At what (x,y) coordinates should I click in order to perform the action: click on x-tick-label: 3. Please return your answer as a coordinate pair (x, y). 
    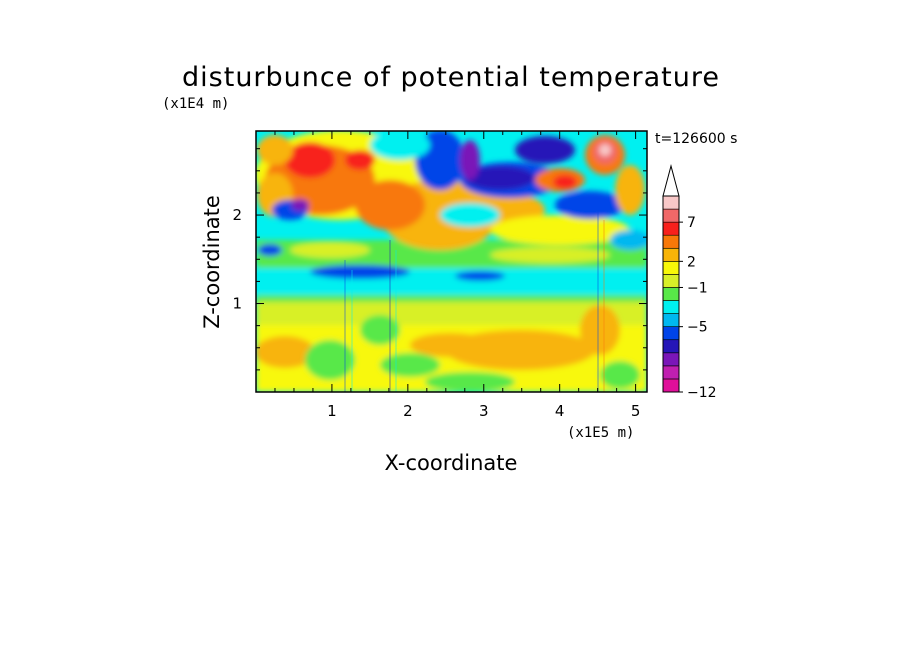
    Looking at the image, I should click on (484, 411).